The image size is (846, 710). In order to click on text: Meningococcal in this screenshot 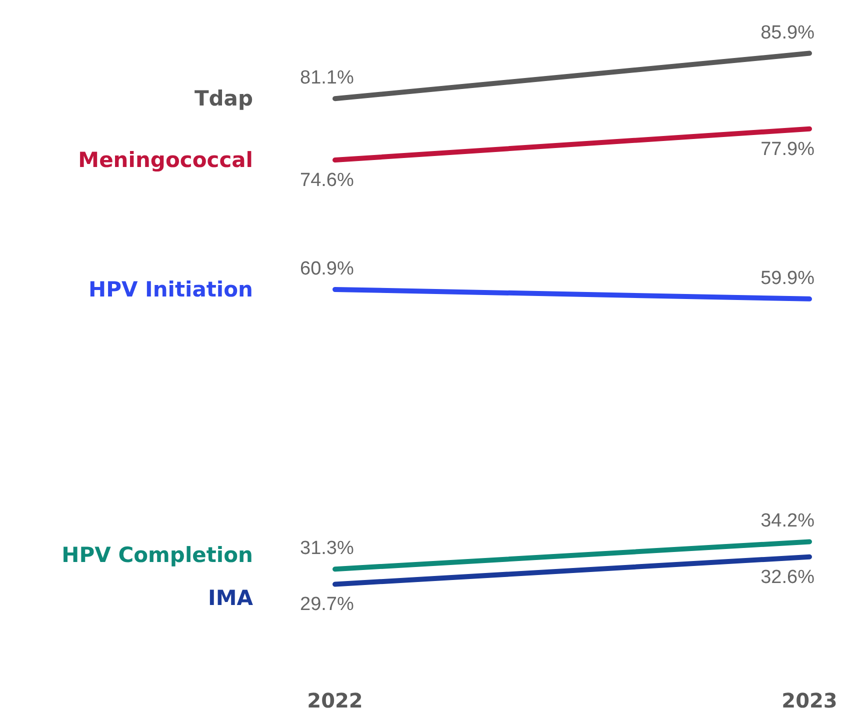, I will do `click(166, 160)`.